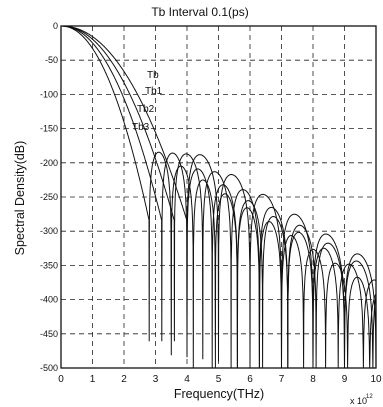  I want to click on series-labels: Tb Tb1 Tb2 Tb3, so click(147, 101).